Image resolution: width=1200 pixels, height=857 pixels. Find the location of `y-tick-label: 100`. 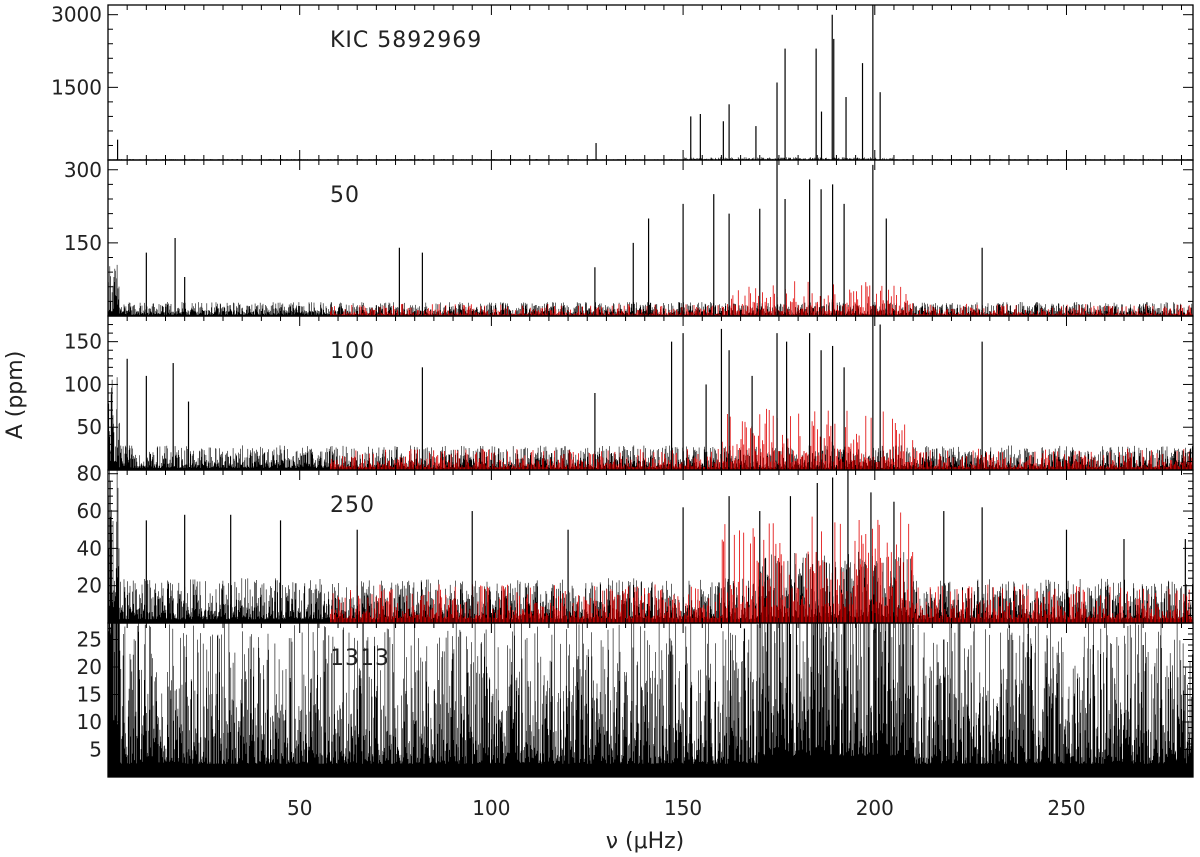

y-tick-label: 100 is located at coordinates (83, 384).